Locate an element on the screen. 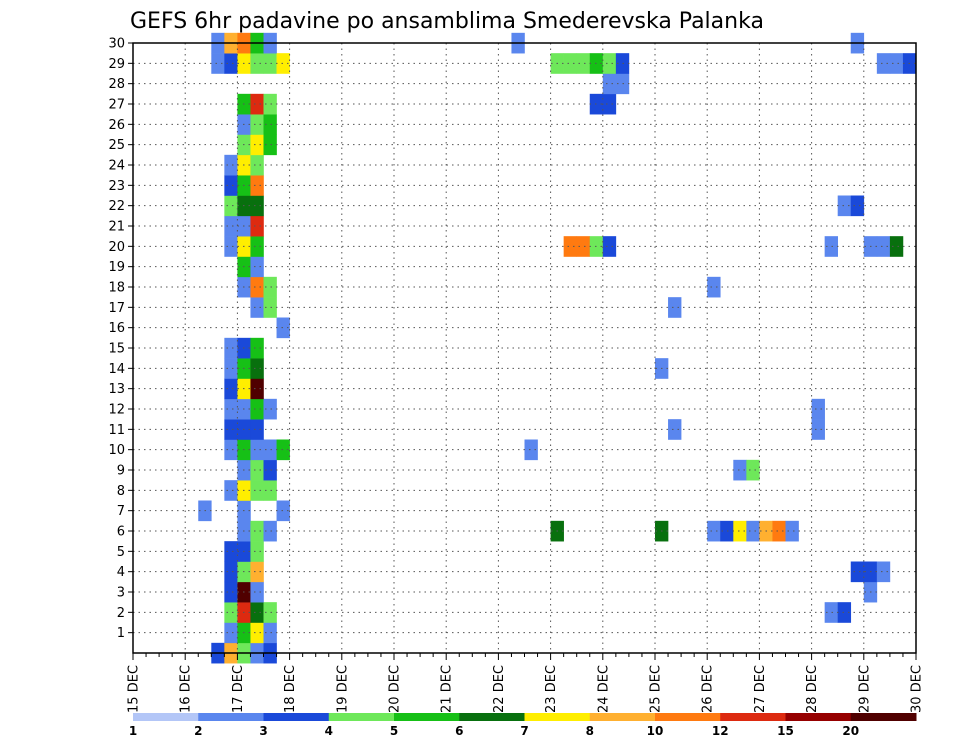  x-tick-label: 24 DEC is located at coordinates (603, 689).